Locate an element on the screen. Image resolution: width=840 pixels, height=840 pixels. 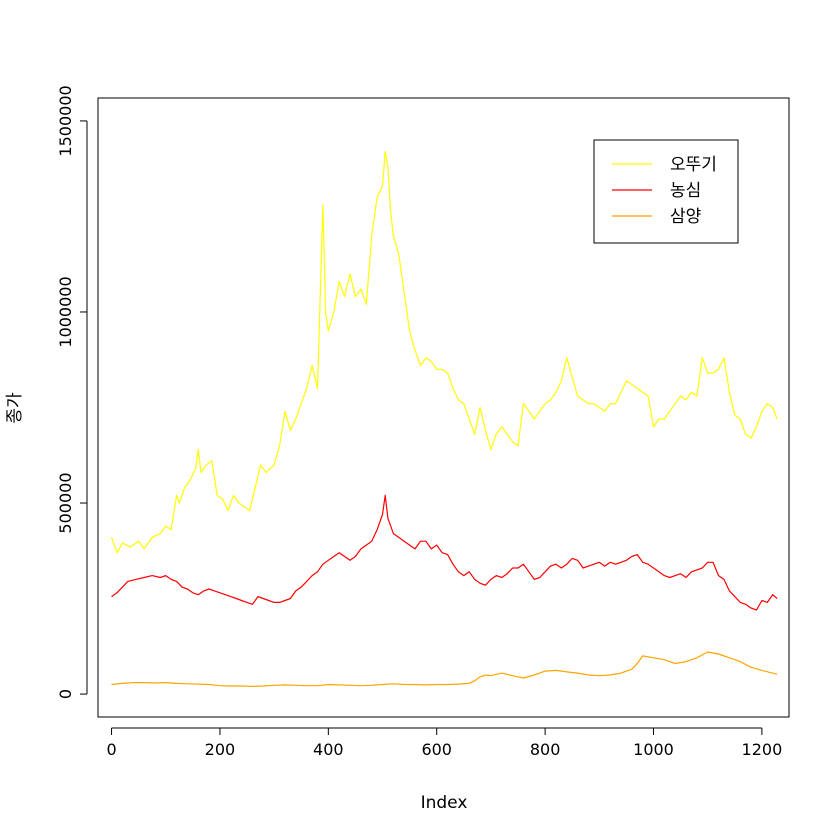
x-tick-label: 1000 is located at coordinates (653, 749).